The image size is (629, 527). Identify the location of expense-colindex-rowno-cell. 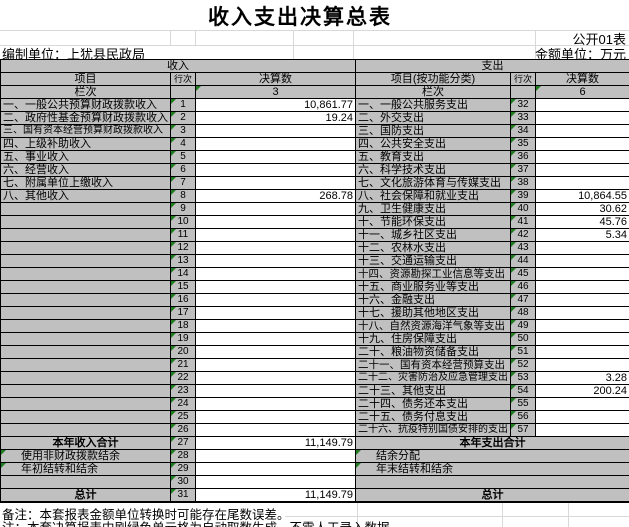
(523, 92).